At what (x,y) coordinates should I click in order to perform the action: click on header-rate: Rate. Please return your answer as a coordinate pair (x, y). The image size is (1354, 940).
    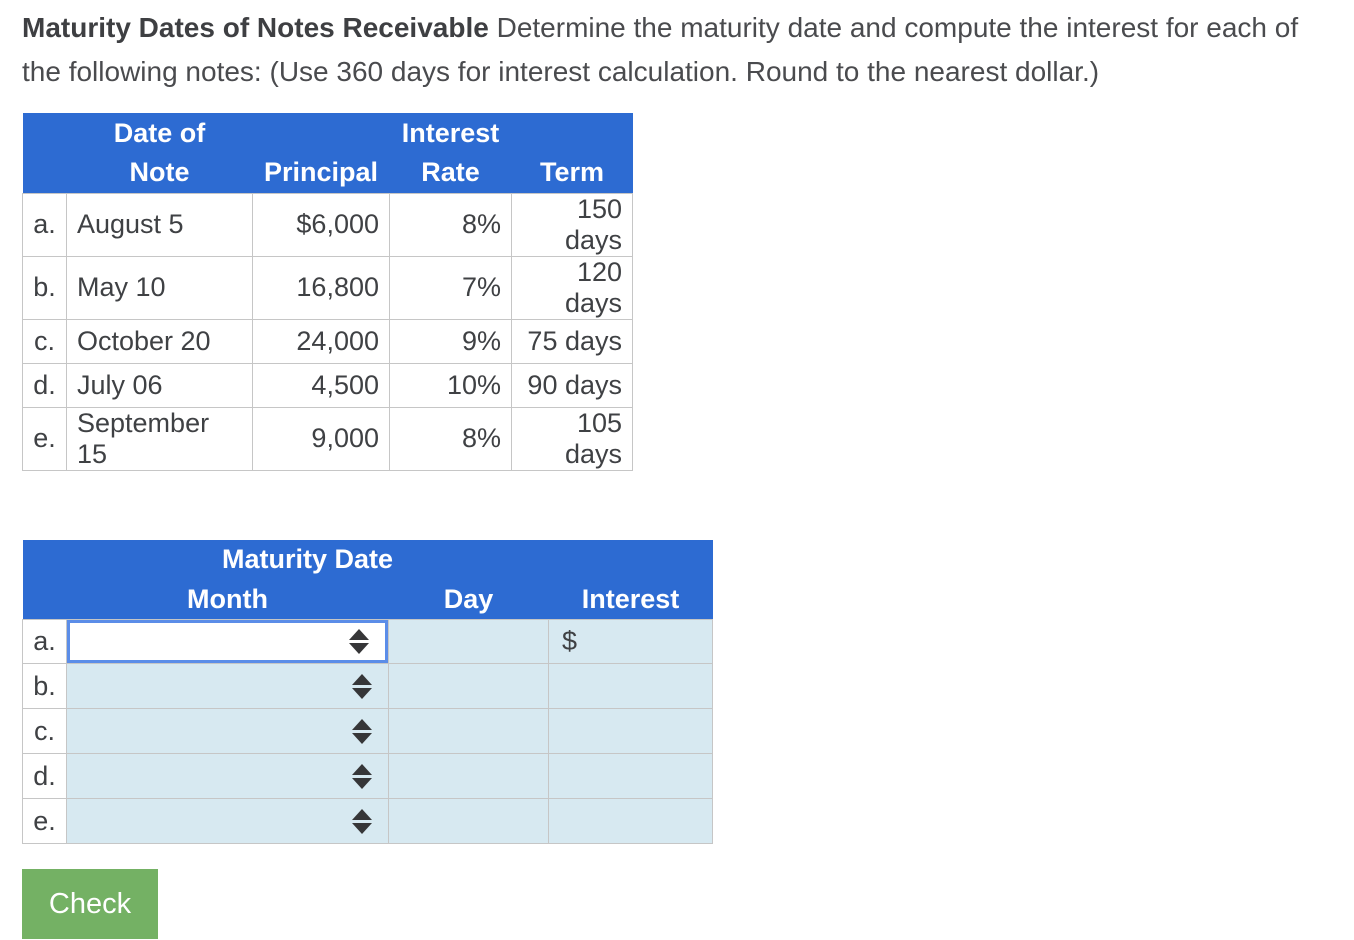
    Looking at the image, I should click on (450, 173).